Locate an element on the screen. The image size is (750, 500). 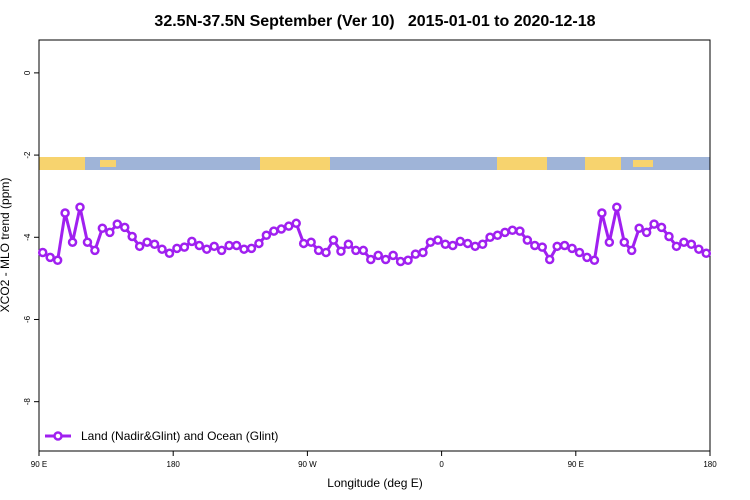
x-tick-label: 90 W is located at coordinates (307, 464).